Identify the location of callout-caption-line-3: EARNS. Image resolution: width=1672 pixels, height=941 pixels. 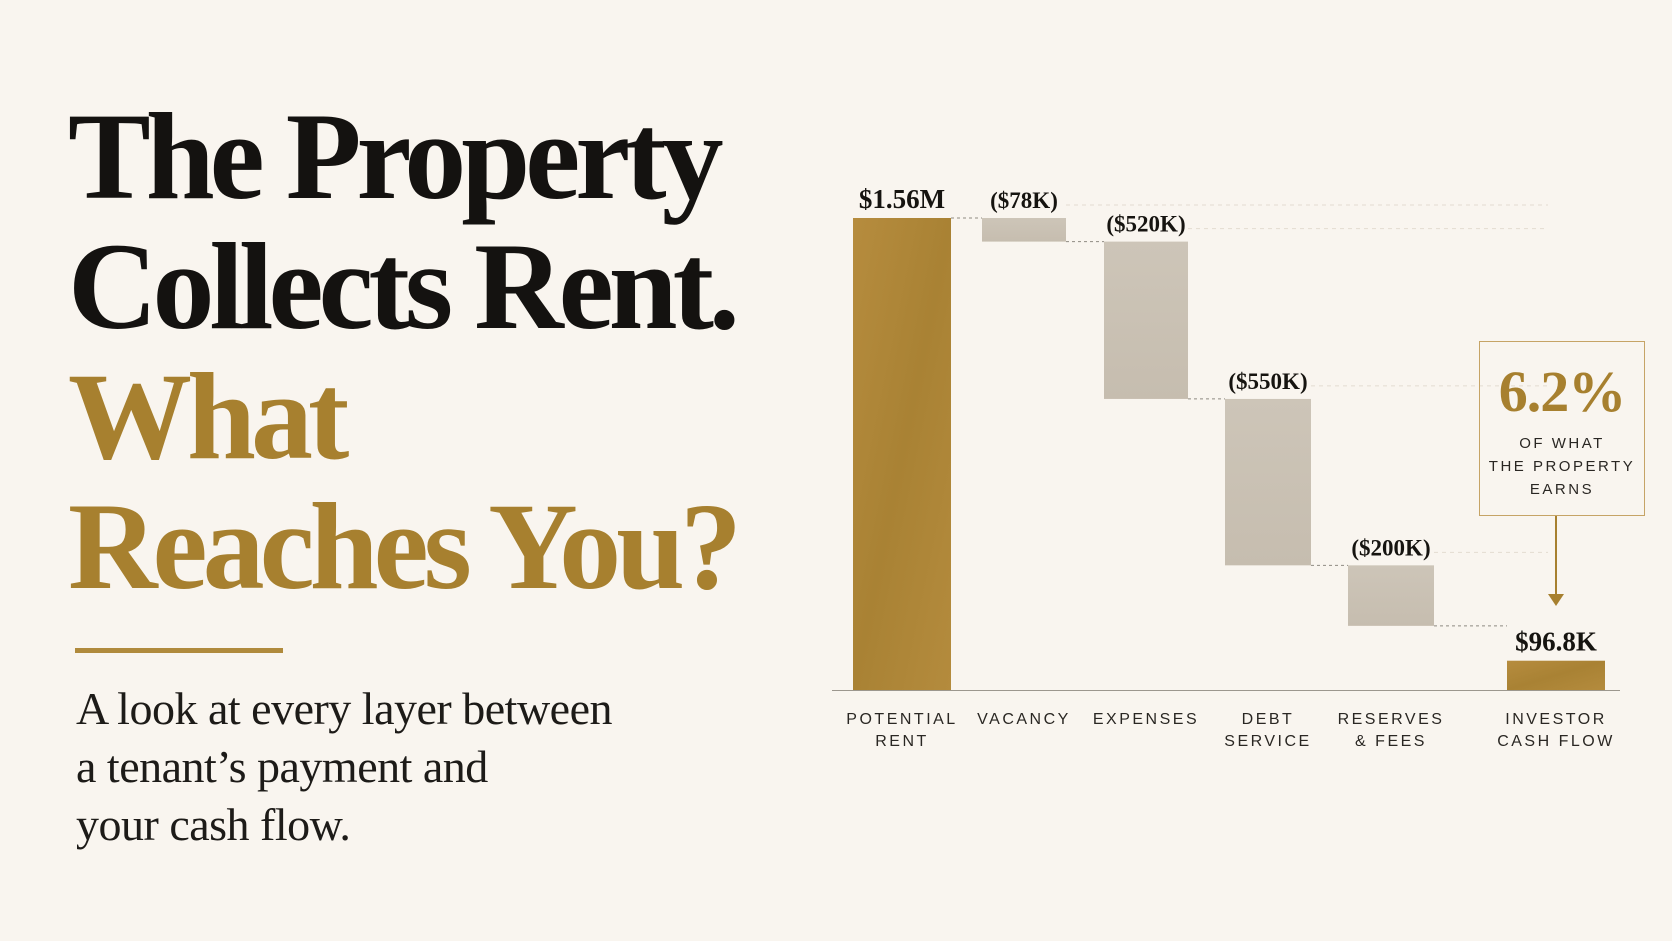
(1562, 489).